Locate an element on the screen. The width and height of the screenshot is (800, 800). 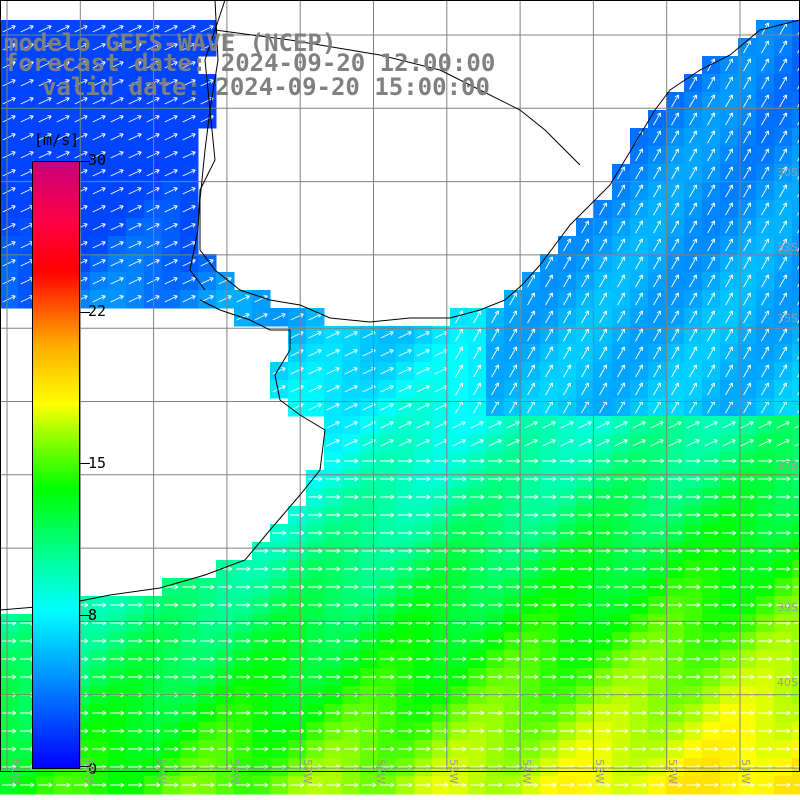
lon-label: 52W is located at coordinates (672, 771).